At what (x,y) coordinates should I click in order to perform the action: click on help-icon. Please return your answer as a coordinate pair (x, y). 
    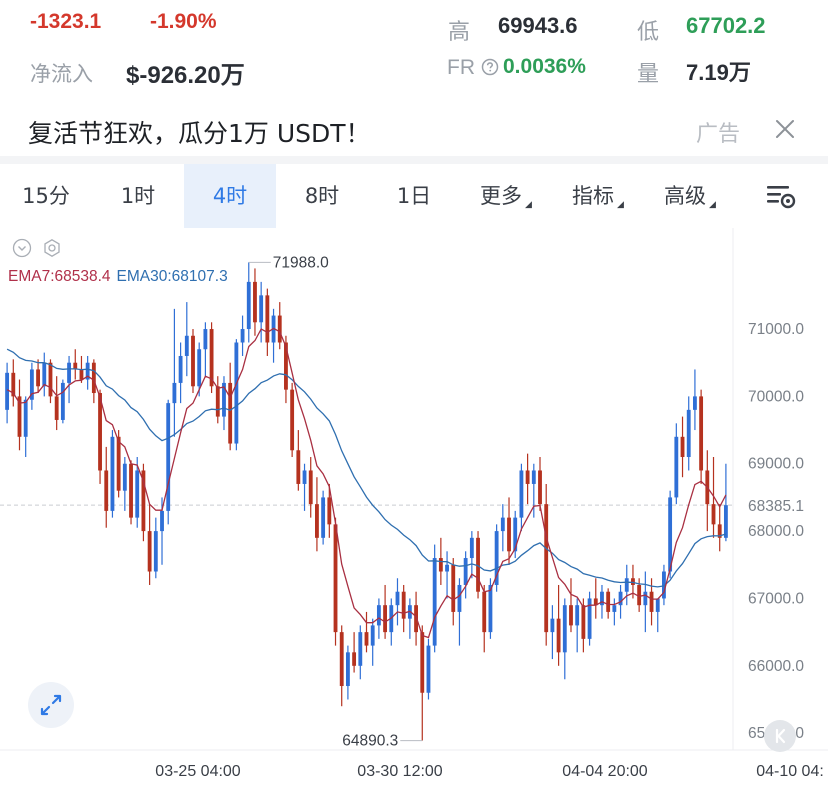
    Looking at the image, I should click on (490, 67).